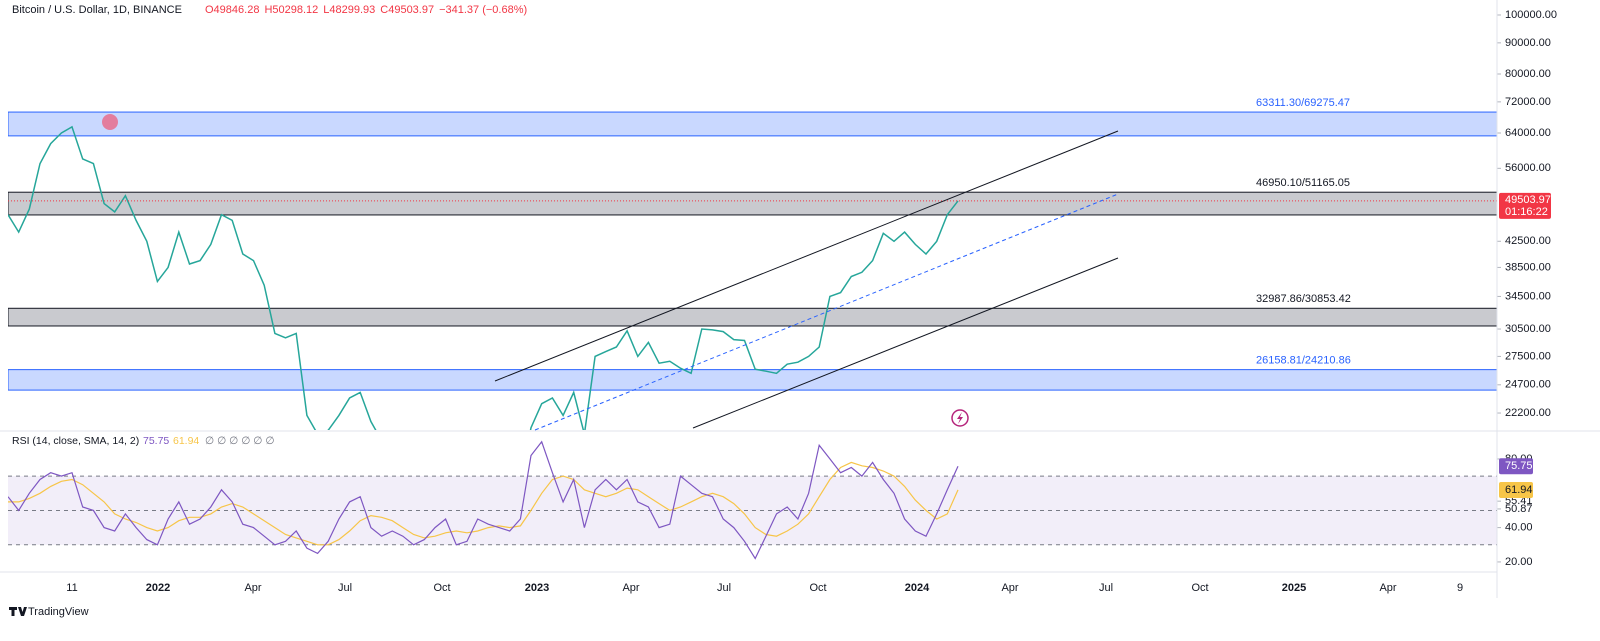 Image resolution: width=1600 pixels, height=641 pixels. I want to click on zone-label: 63311.30/69275.47, so click(1303, 103).